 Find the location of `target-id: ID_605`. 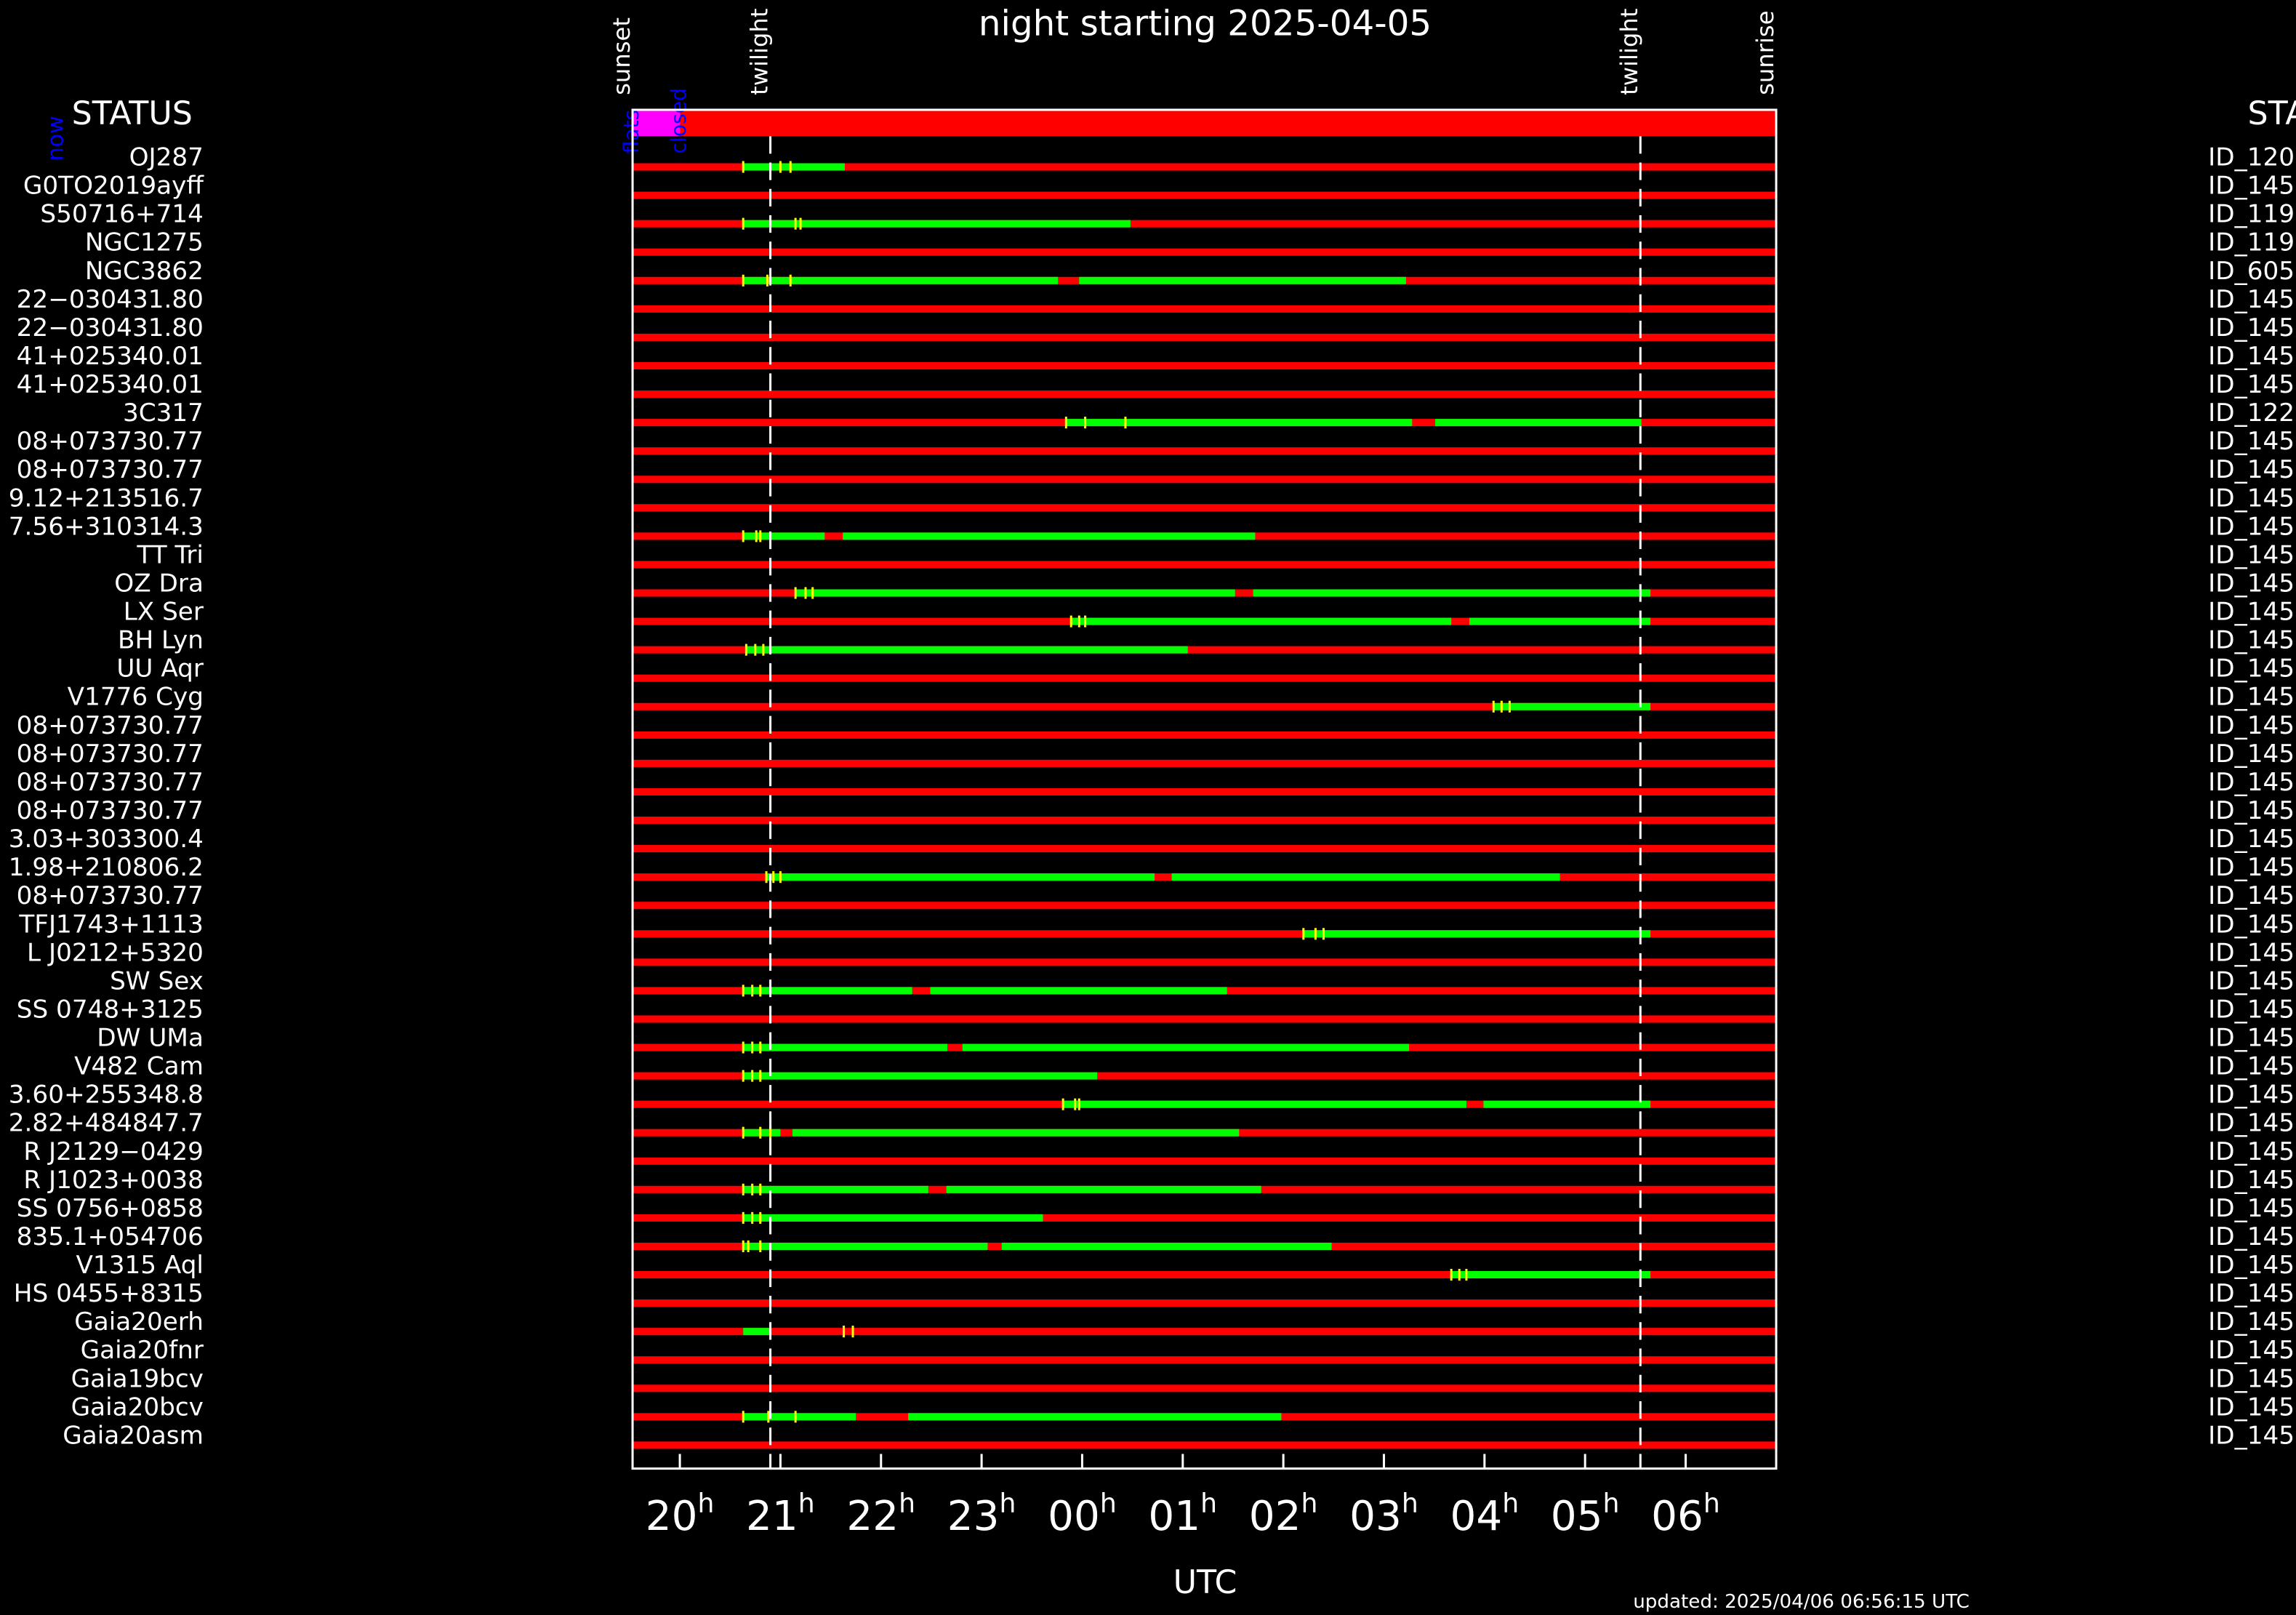

target-id: ID_605 is located at coordinates (2251, 271).